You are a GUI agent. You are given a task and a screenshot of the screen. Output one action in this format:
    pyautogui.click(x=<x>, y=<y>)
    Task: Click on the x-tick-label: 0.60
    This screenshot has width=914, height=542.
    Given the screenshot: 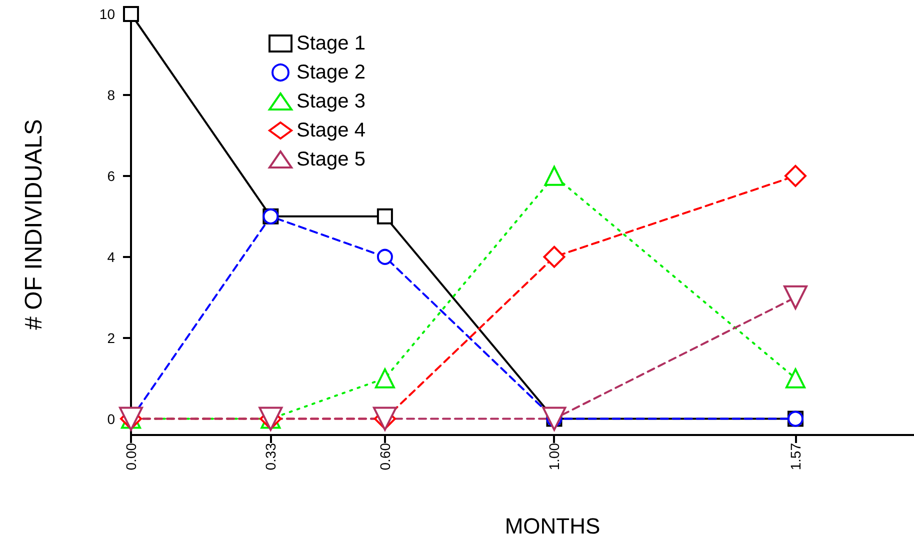 What is the action you would take?
    pyautogui.click(x=384, y=456)
    